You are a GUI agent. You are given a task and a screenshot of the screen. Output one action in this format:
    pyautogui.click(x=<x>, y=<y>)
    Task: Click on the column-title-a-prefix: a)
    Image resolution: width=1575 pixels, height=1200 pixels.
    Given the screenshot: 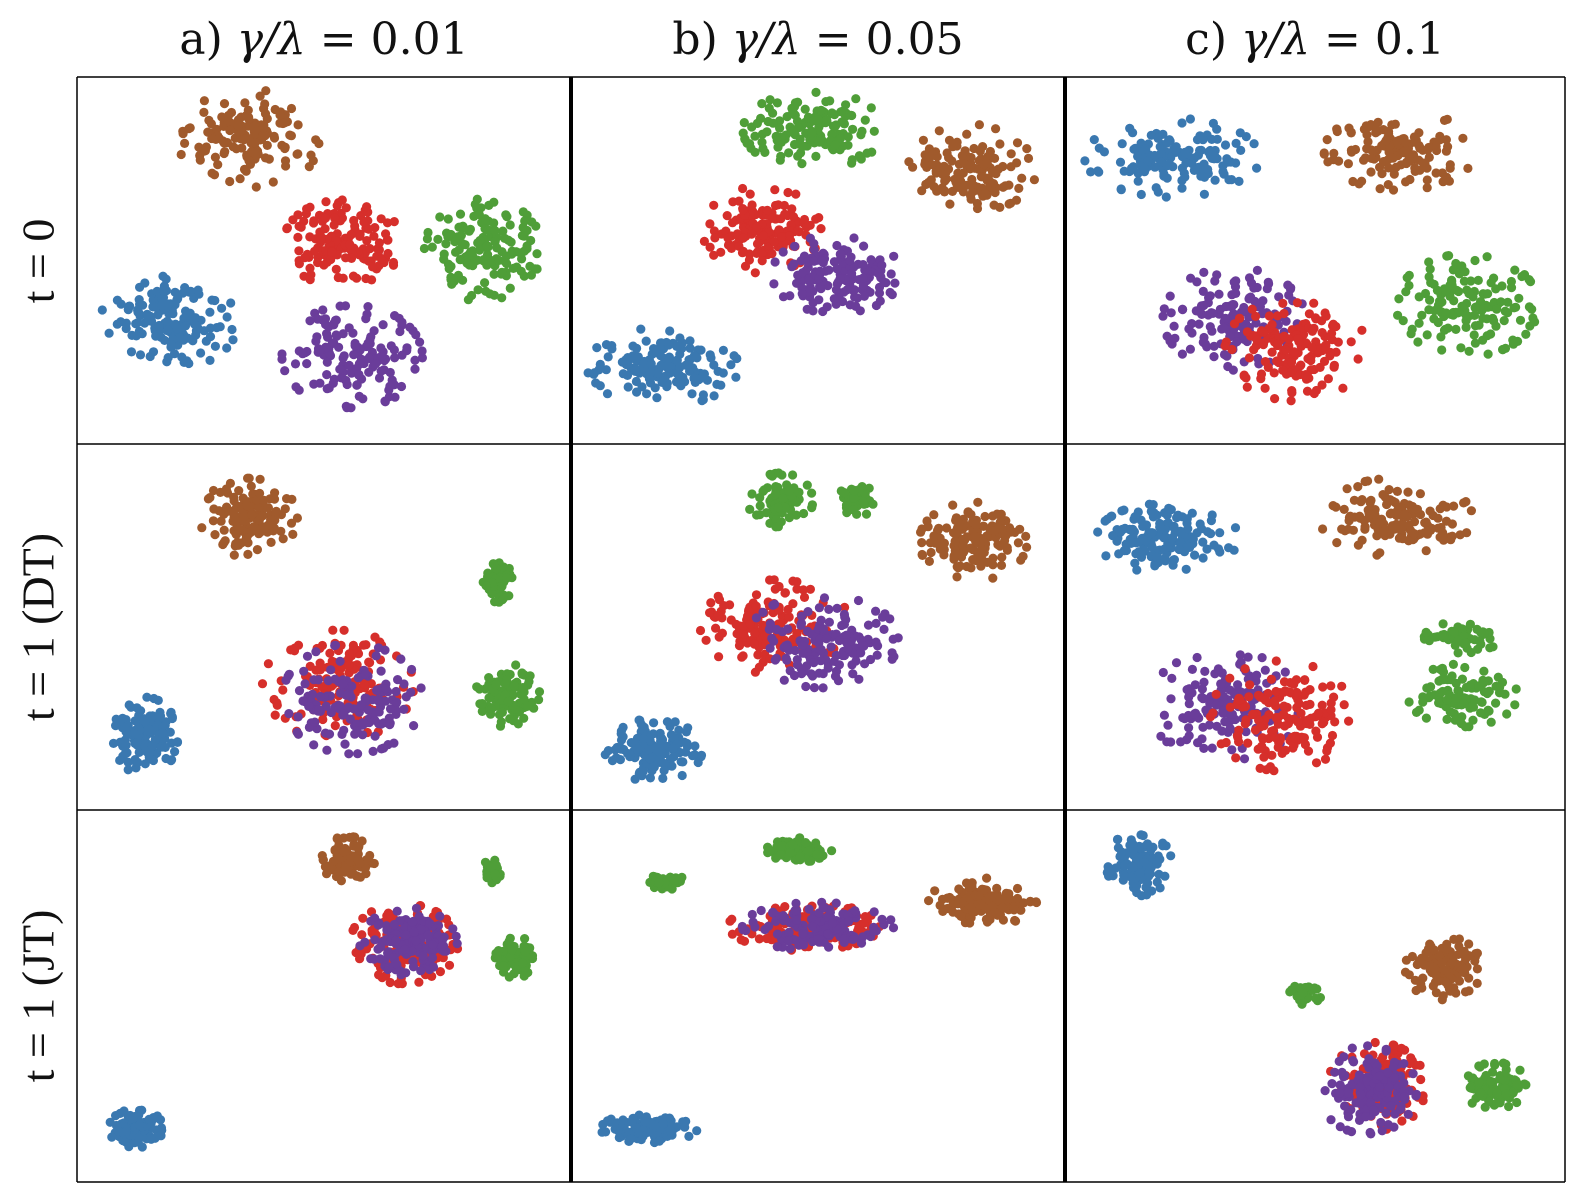 What is the action you would take?
    pyautogui.click(x=208, y=39)
    